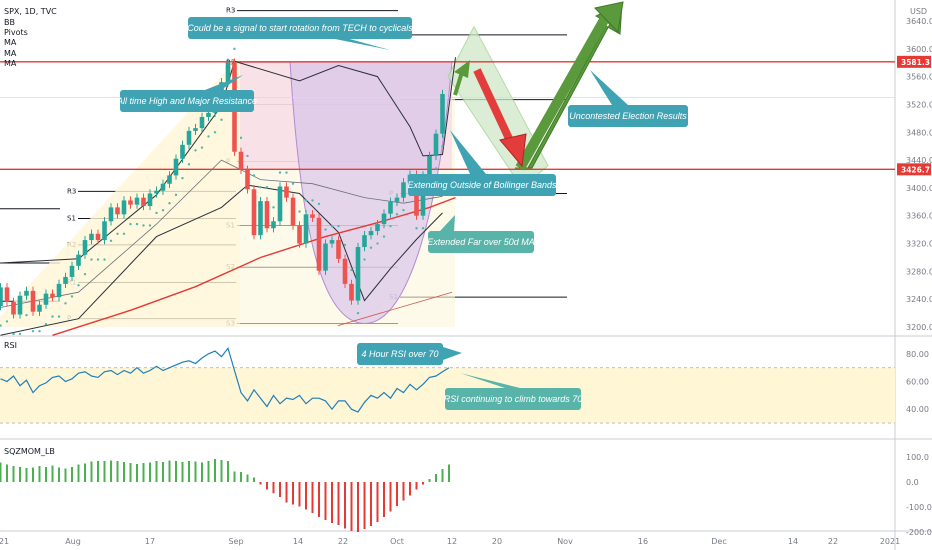 The image size is (932, 550). I want to click on date-tick-label: 2021, so click(890, 541).